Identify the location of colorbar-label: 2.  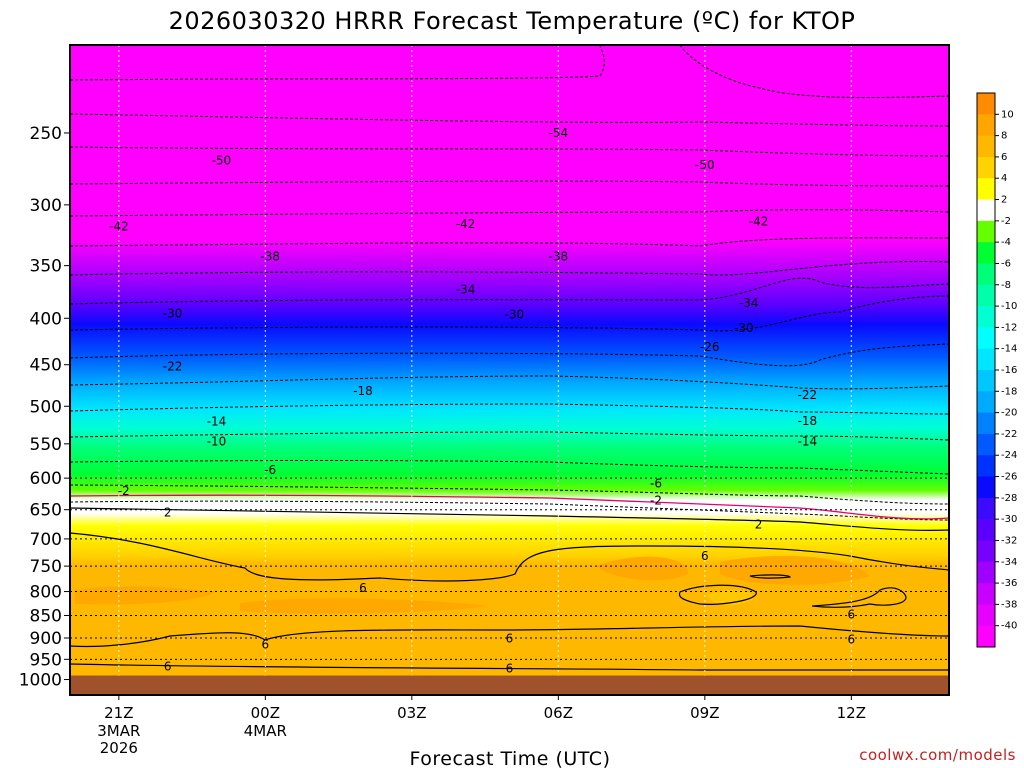
(1004, 200).